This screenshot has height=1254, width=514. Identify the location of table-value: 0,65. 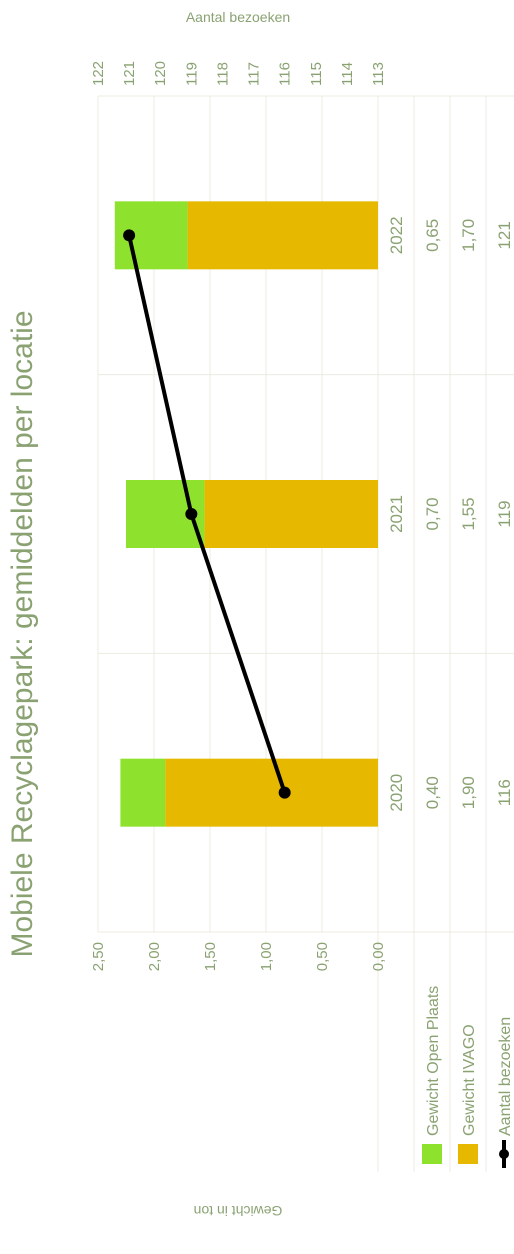
(432, 235).